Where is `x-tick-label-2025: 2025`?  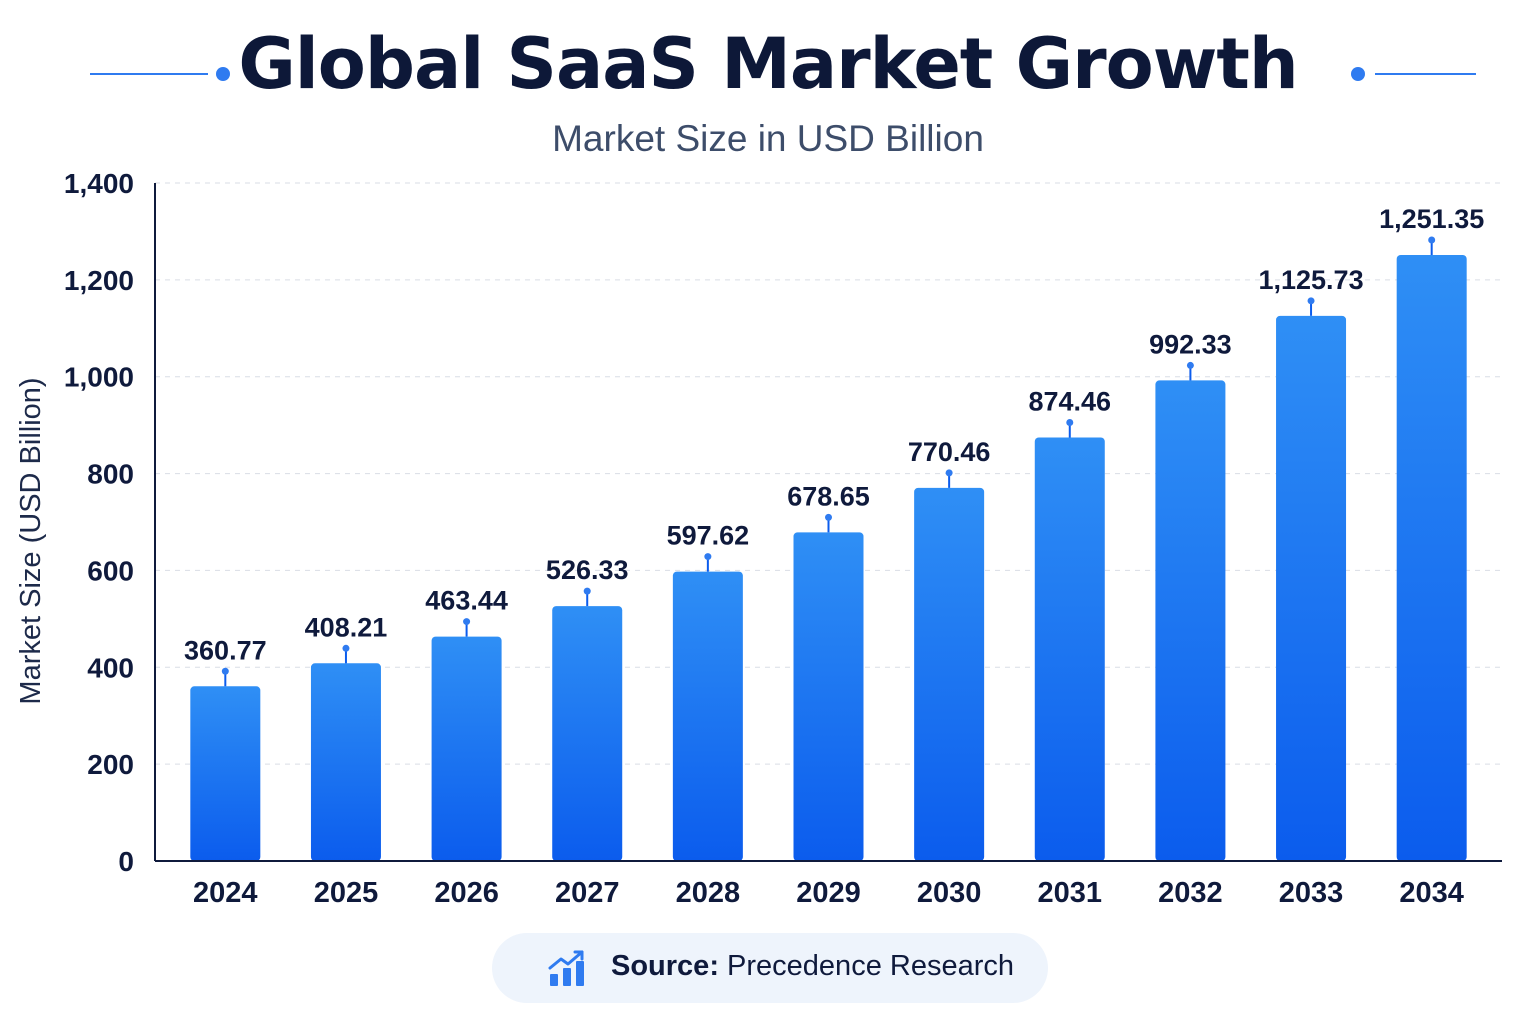
x-tick-label-2025: 2025 is located at coordinates (346, 893).